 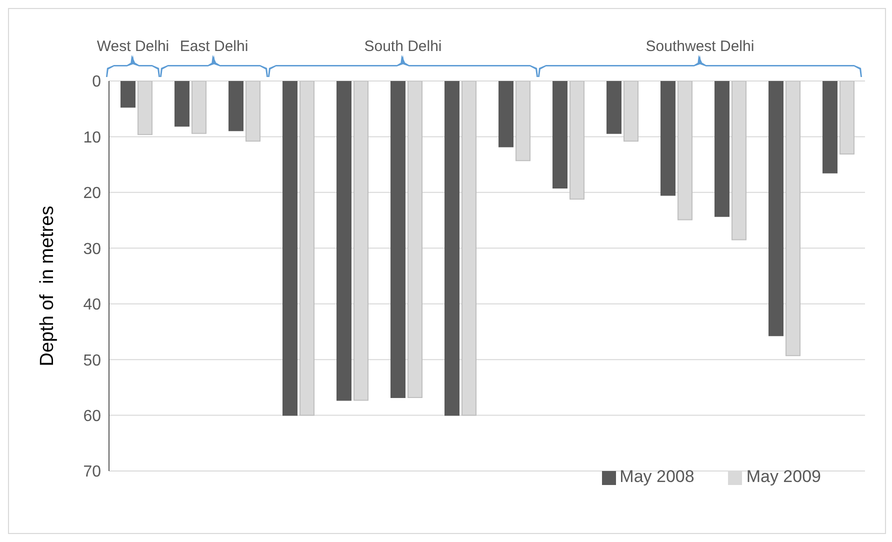 I want to click on text: Southwest Delhi, so click(x=700, y=46).